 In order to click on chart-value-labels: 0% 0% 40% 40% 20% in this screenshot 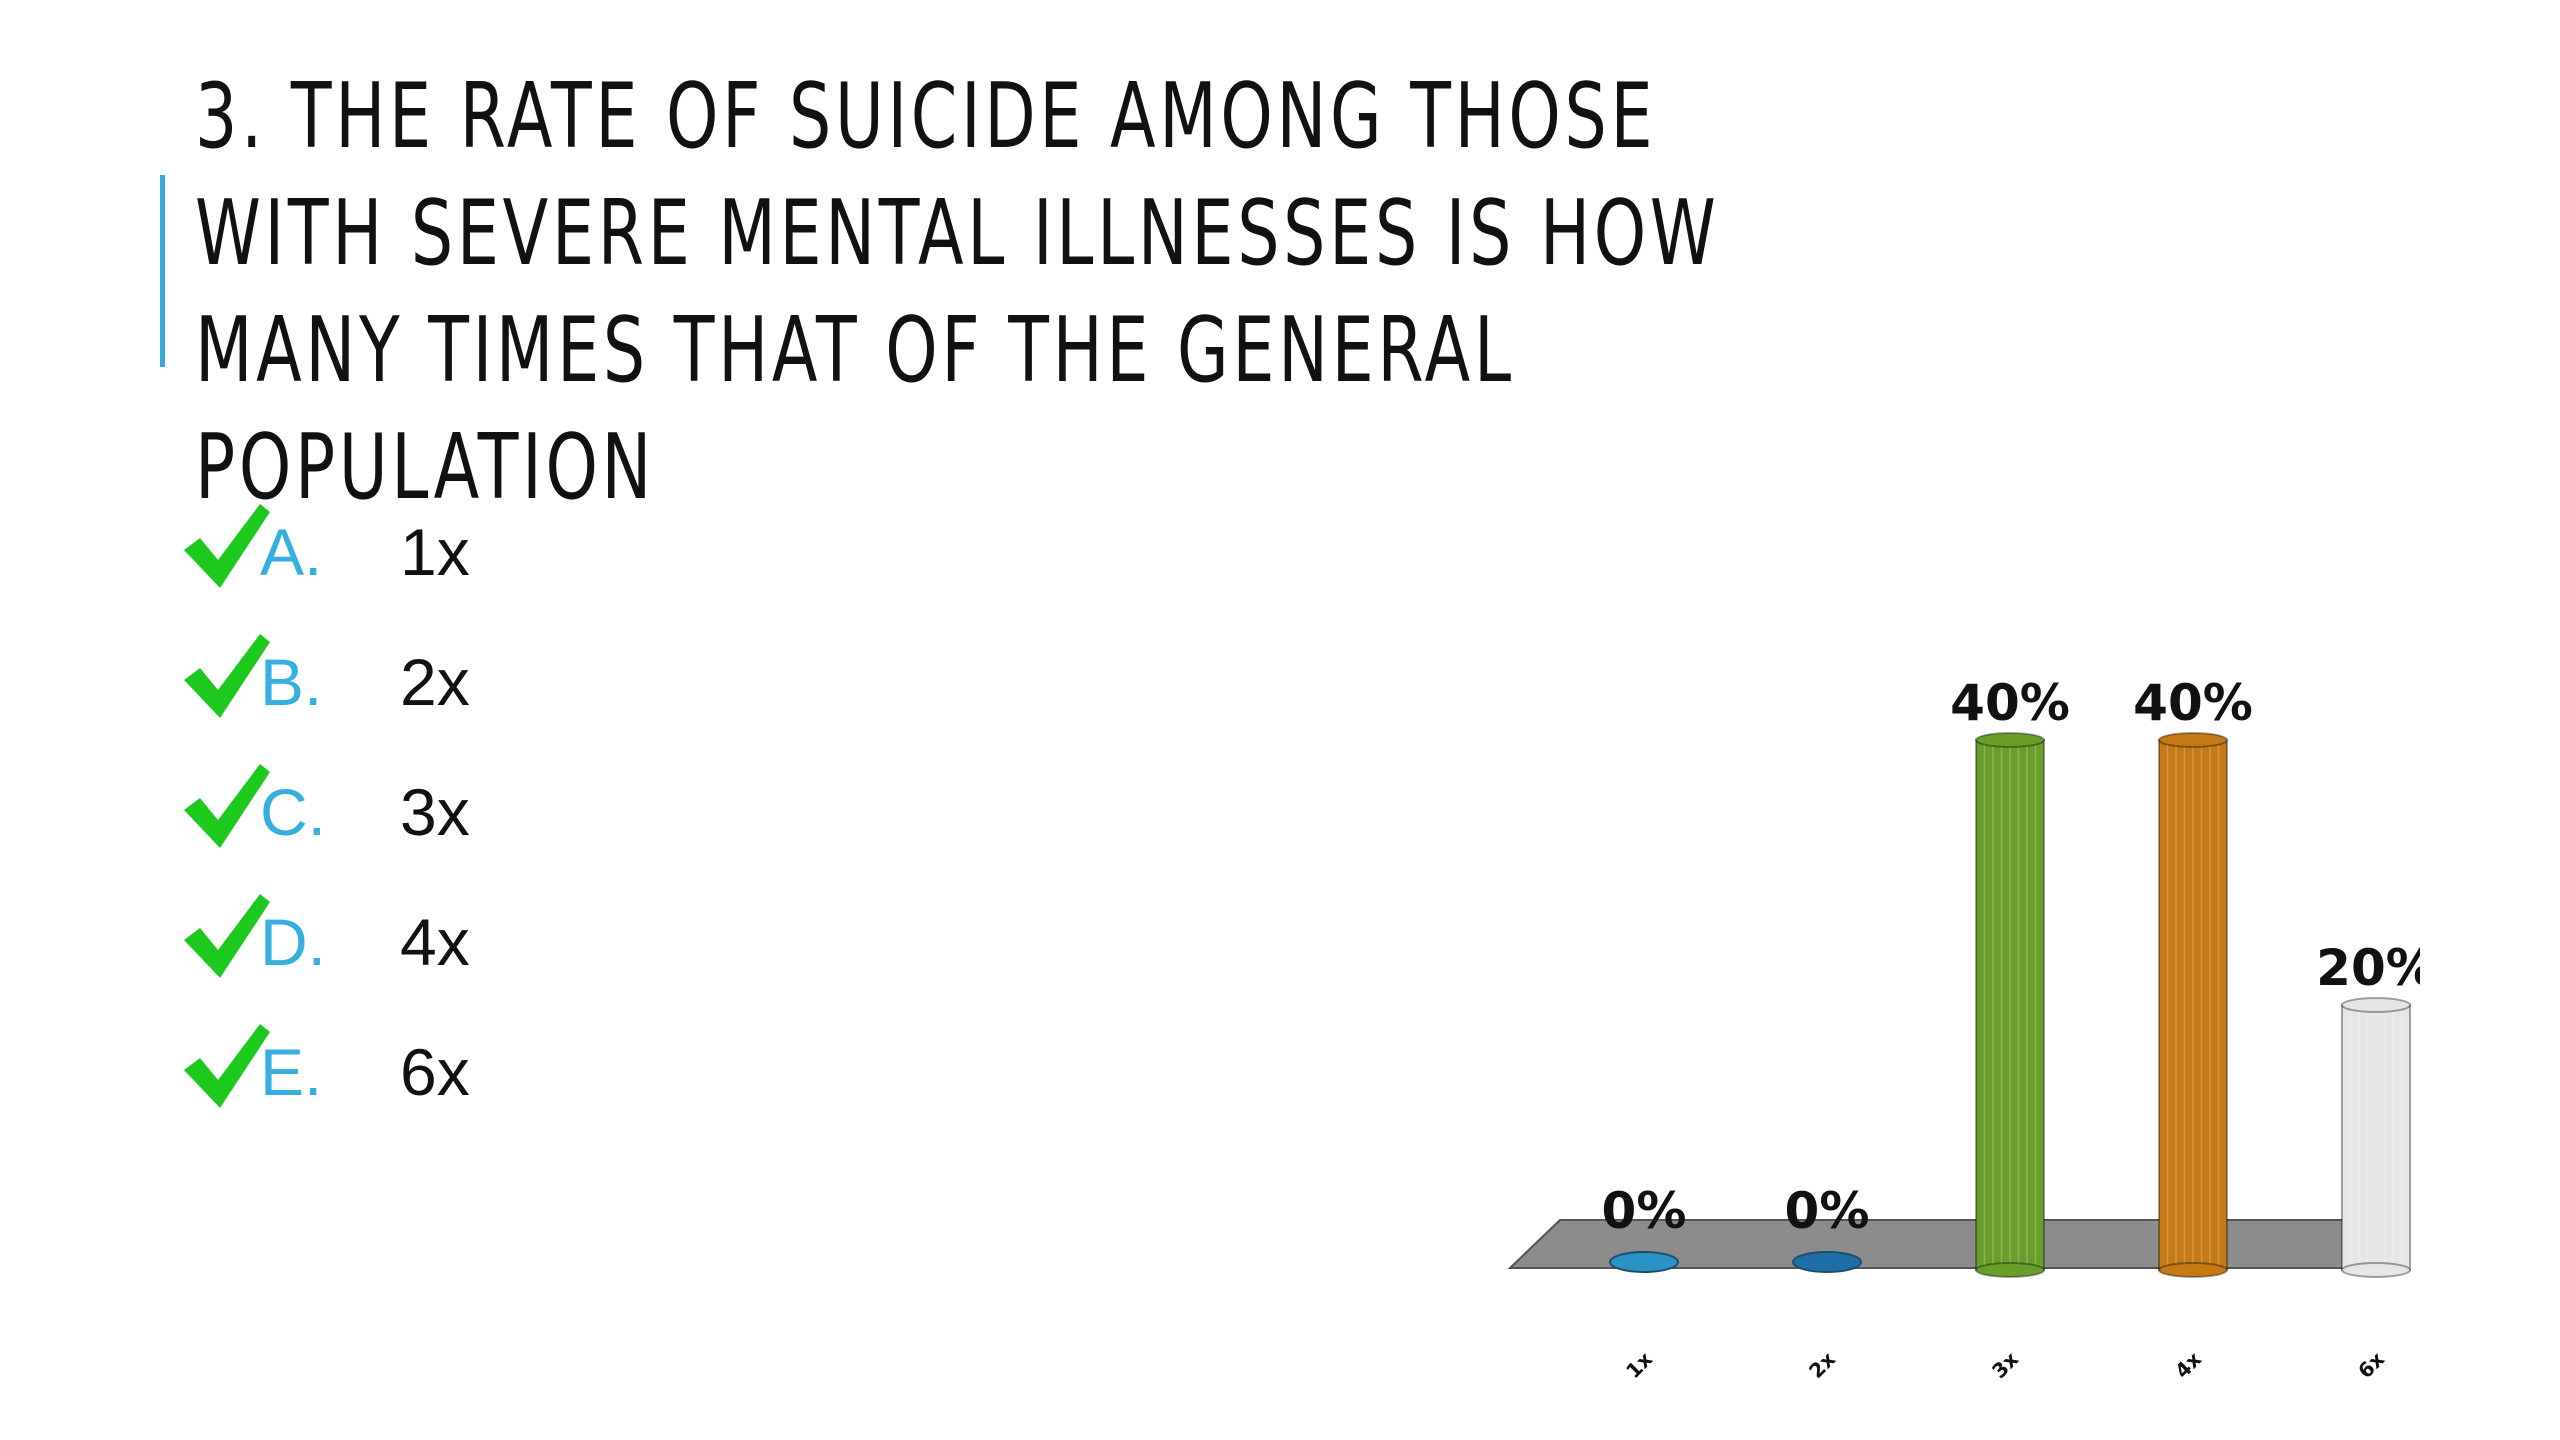, I will do `click(2011, 957)`.